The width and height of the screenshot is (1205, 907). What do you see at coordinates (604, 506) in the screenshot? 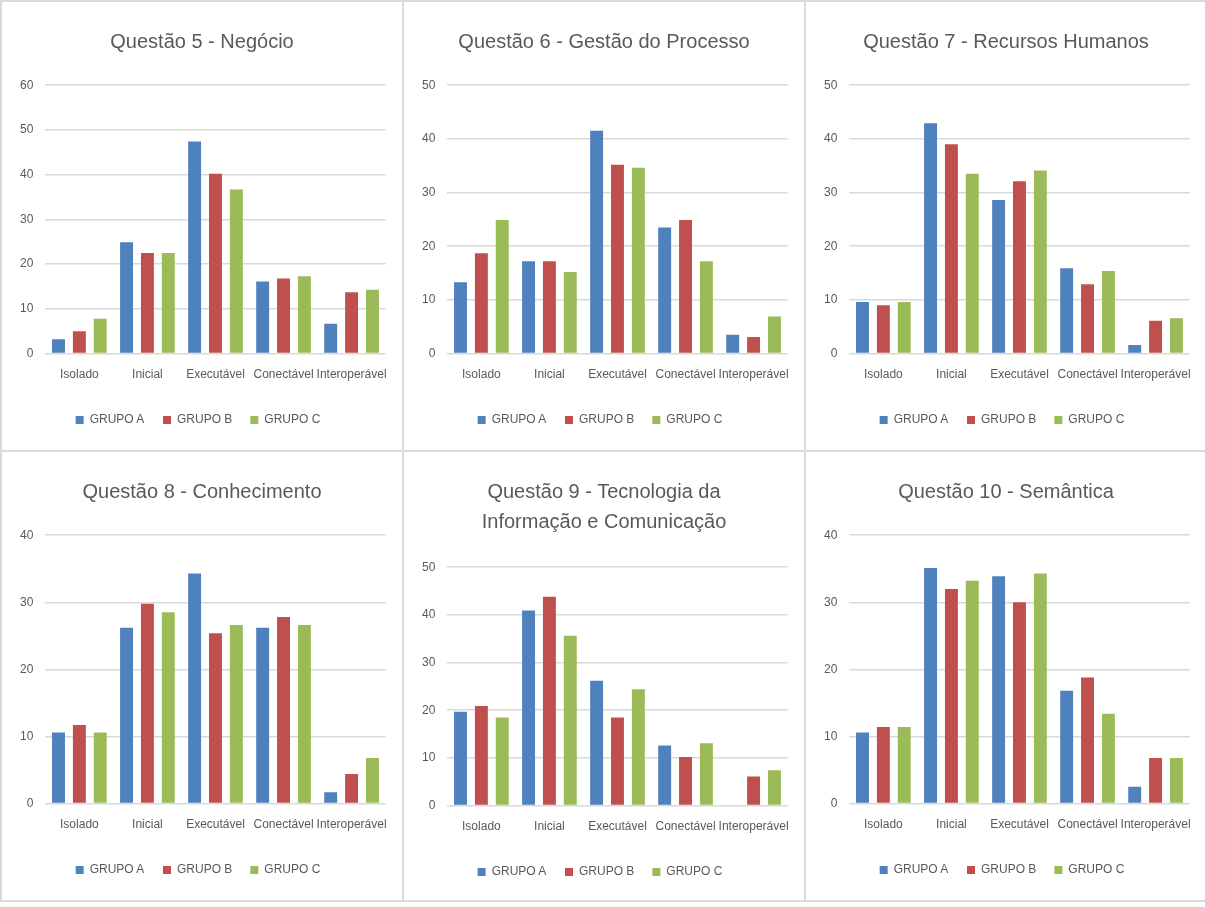
I see `chart-title: Questão 9 - Tecnologia da Informação e Comunicação` at bounding box center [604, 506].